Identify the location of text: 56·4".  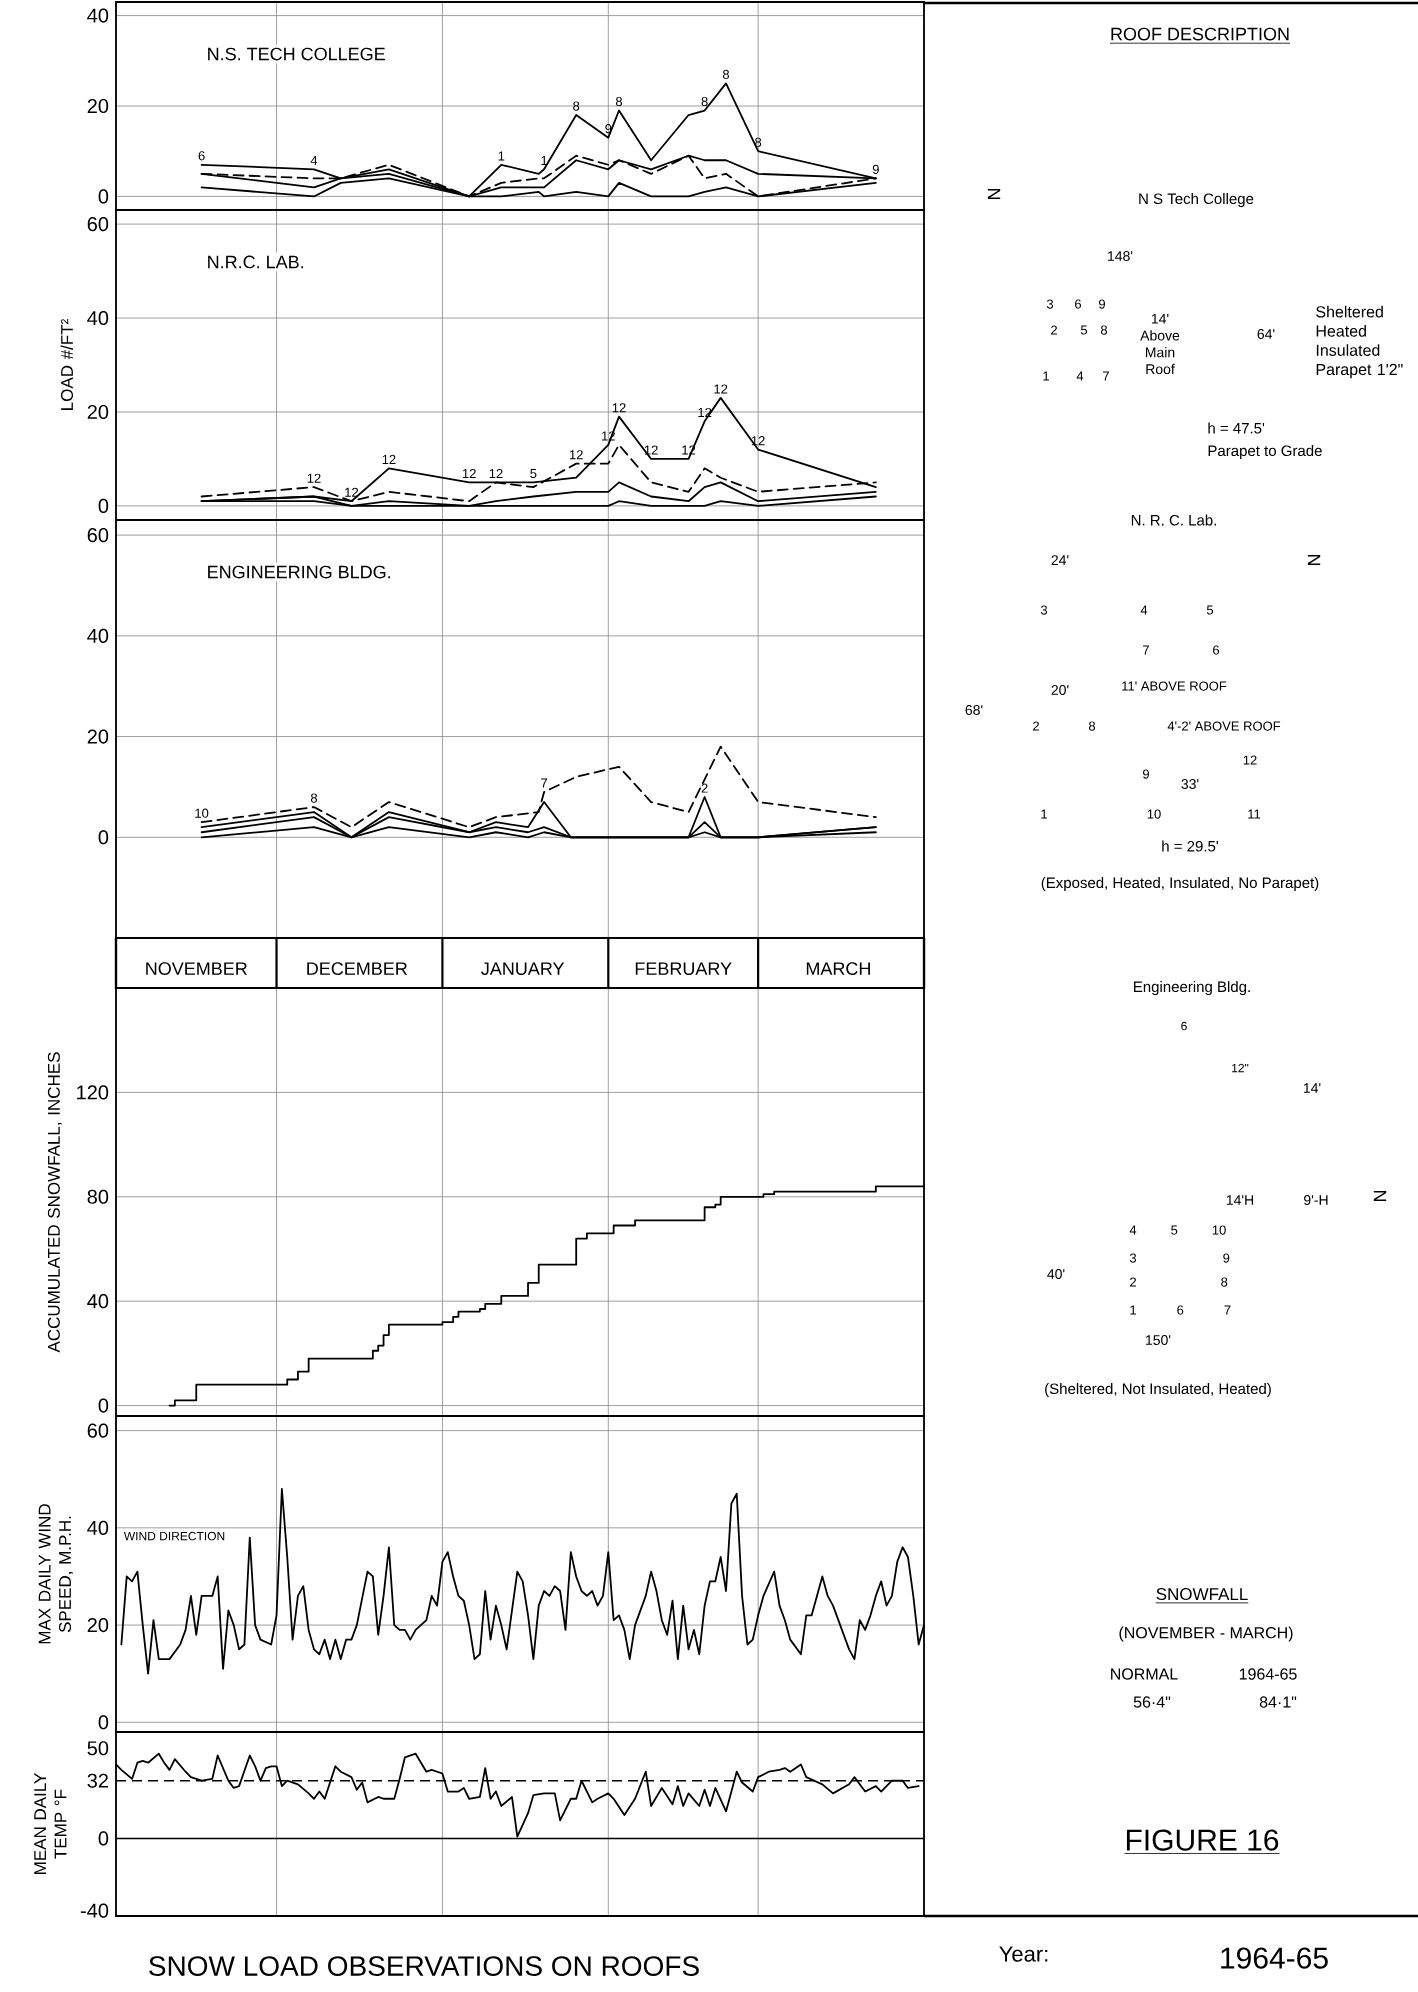
(1152, 1702).